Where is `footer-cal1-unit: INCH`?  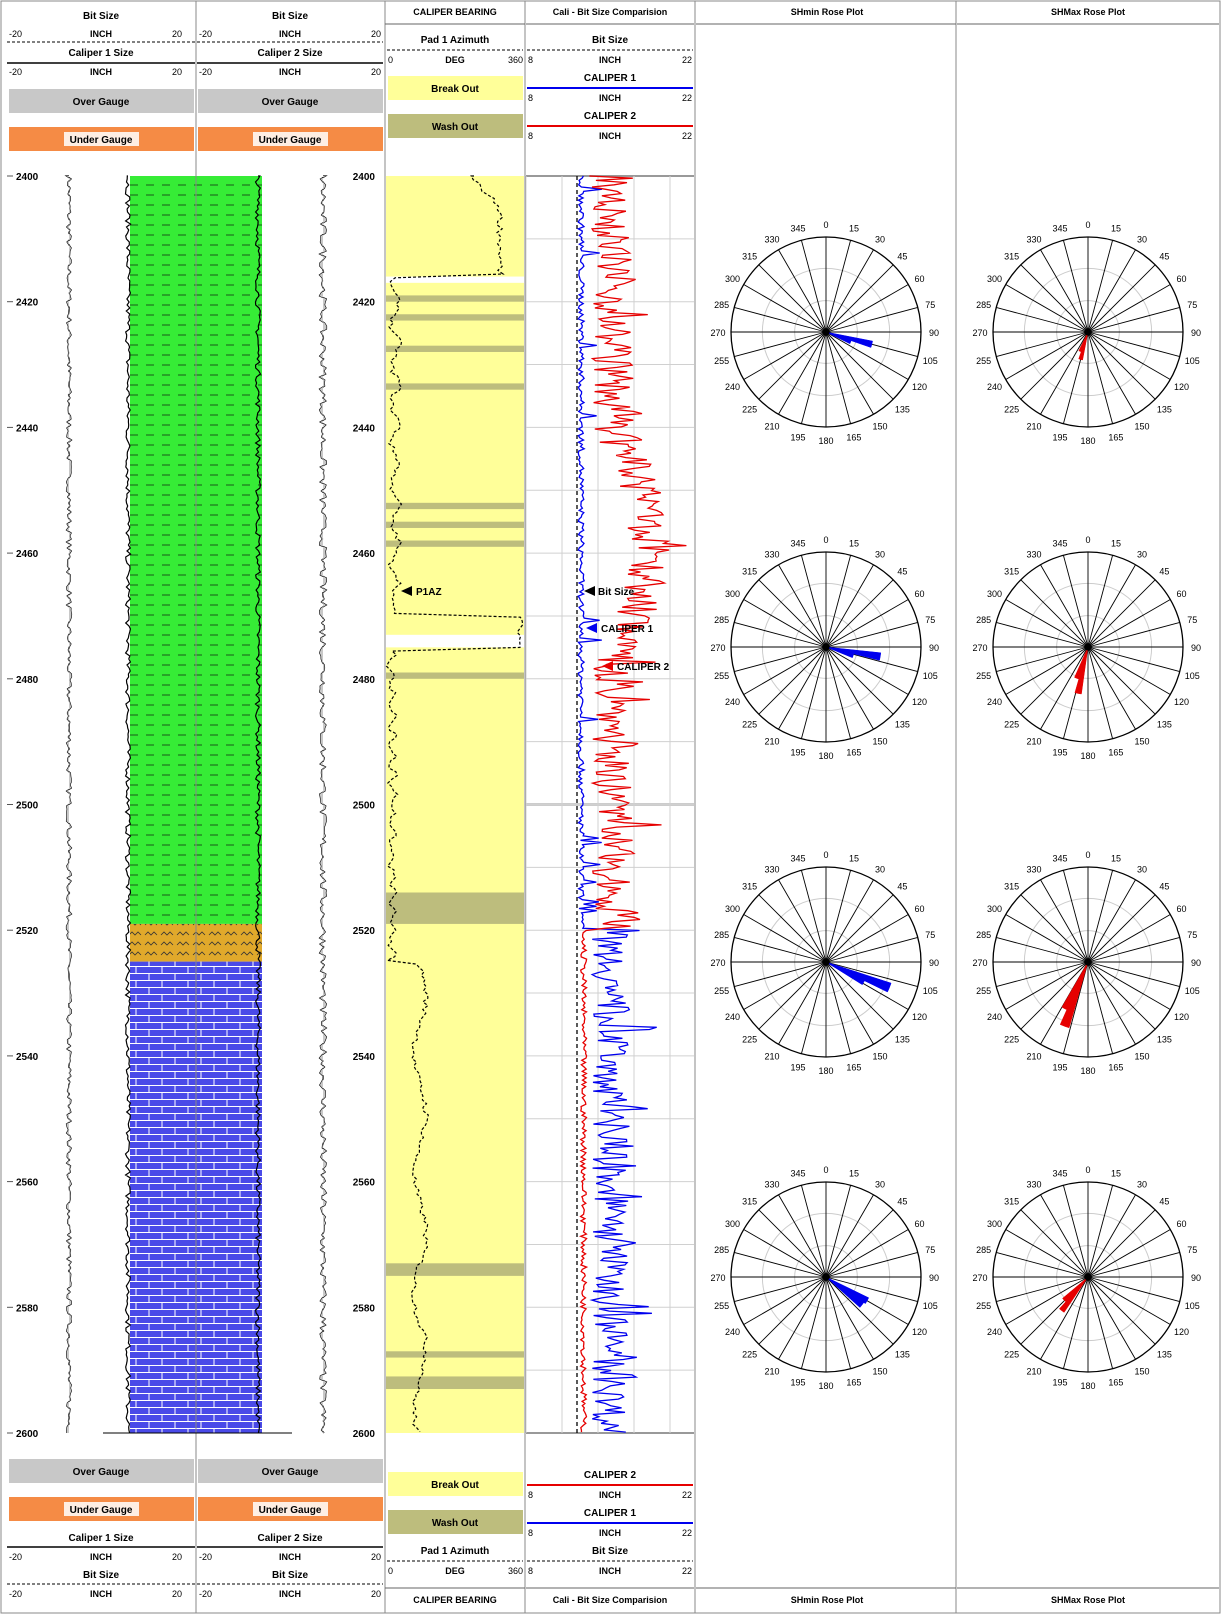 footer-cal1-unit: INCH is located at coordinates (101, 1557).